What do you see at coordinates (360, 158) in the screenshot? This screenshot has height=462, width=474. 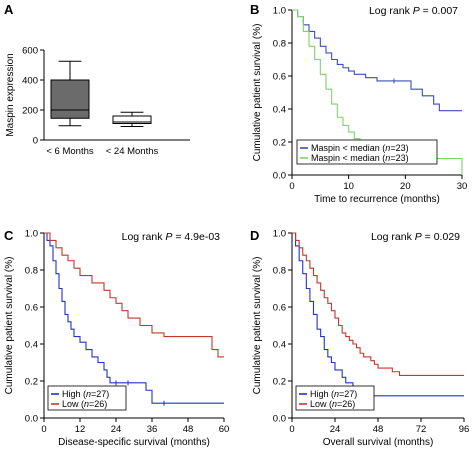 I see `legend-entry-2: Maspin < median (n=23)` at bounding box center [360, 158].